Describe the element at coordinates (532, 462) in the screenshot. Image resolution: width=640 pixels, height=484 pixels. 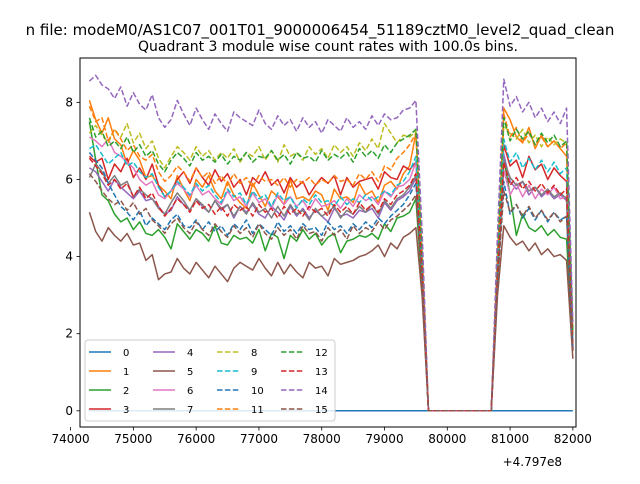
I see `x-offset-label: +4.797e8` at that location.